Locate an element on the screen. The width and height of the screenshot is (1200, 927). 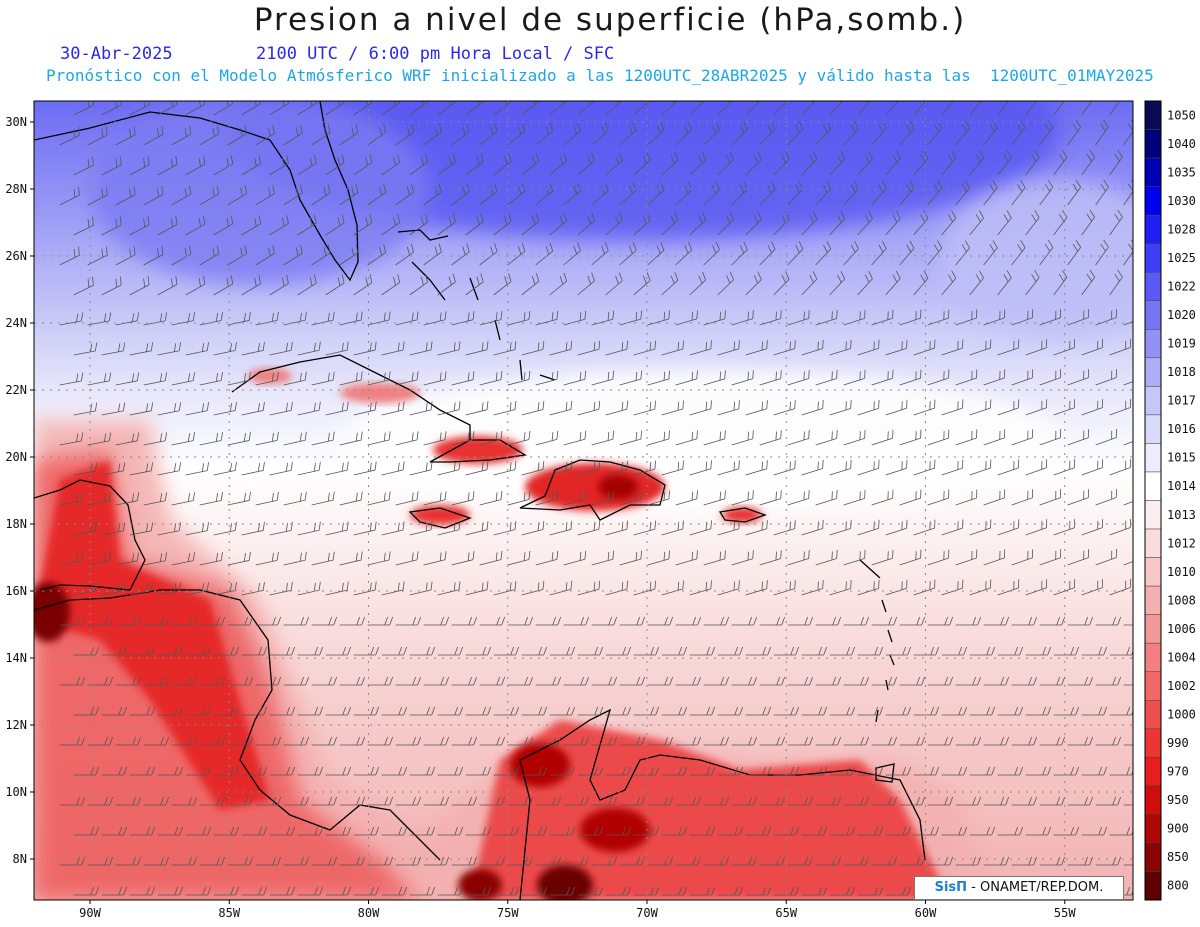
legend-label: 1017 is located at coordinates (1181, 401).